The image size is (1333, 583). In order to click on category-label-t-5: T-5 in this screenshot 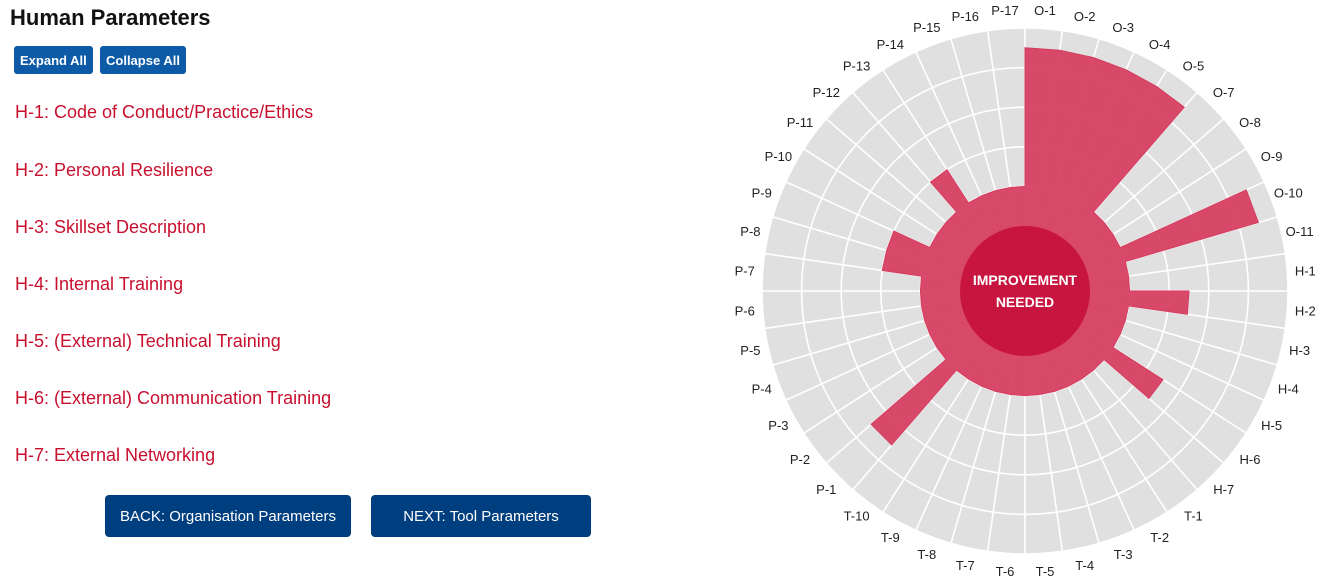, I will do `click(1045, 571)`.